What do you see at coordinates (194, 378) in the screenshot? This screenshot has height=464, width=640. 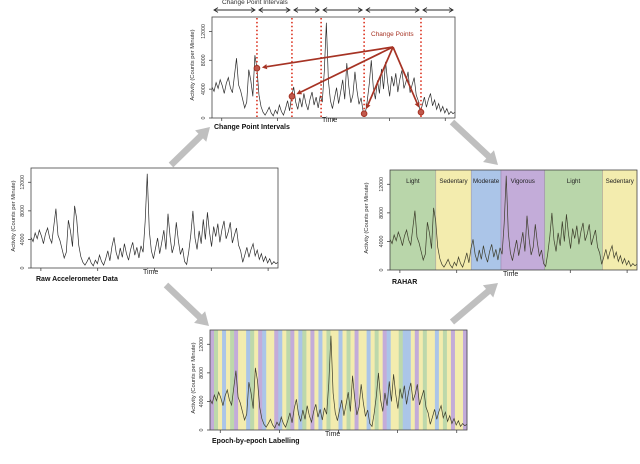 I see `epoch-y-axis-label: Activity (Counts per Minute)` at bounding box center [194, 378].